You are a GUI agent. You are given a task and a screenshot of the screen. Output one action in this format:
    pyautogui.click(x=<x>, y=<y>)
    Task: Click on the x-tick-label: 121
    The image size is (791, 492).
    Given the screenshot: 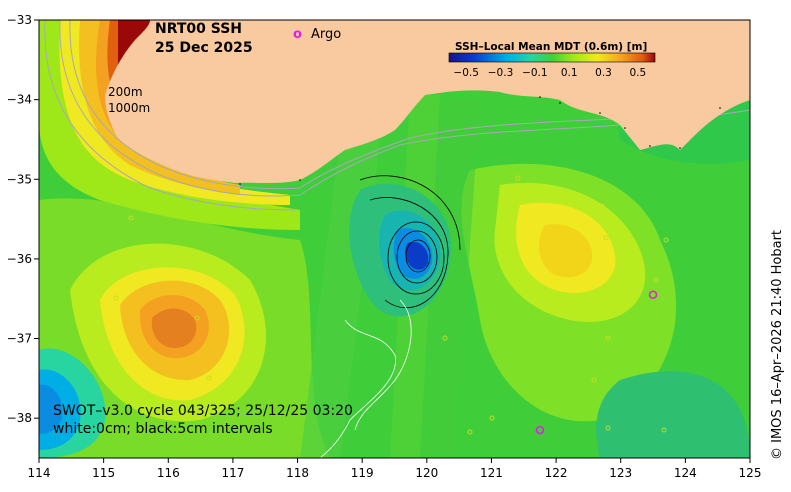 What is the action you would take?
    pyautogui.click(x=491, y=473)
    